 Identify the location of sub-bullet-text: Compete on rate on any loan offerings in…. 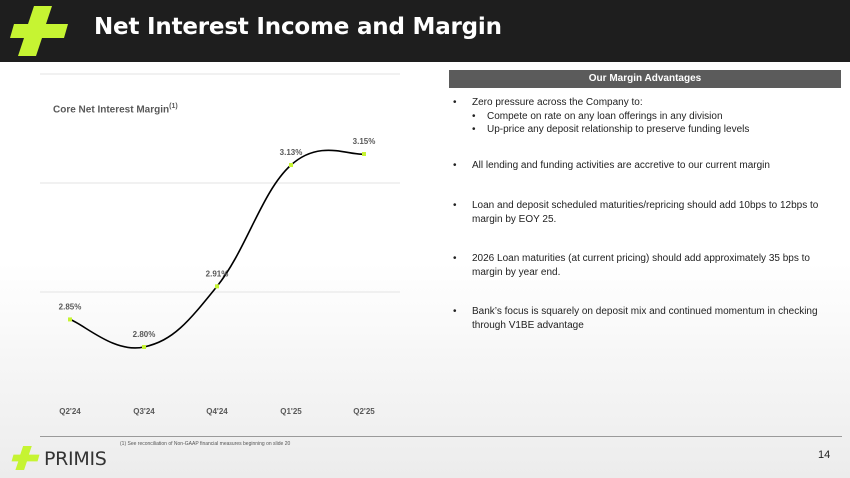
(605, 116).